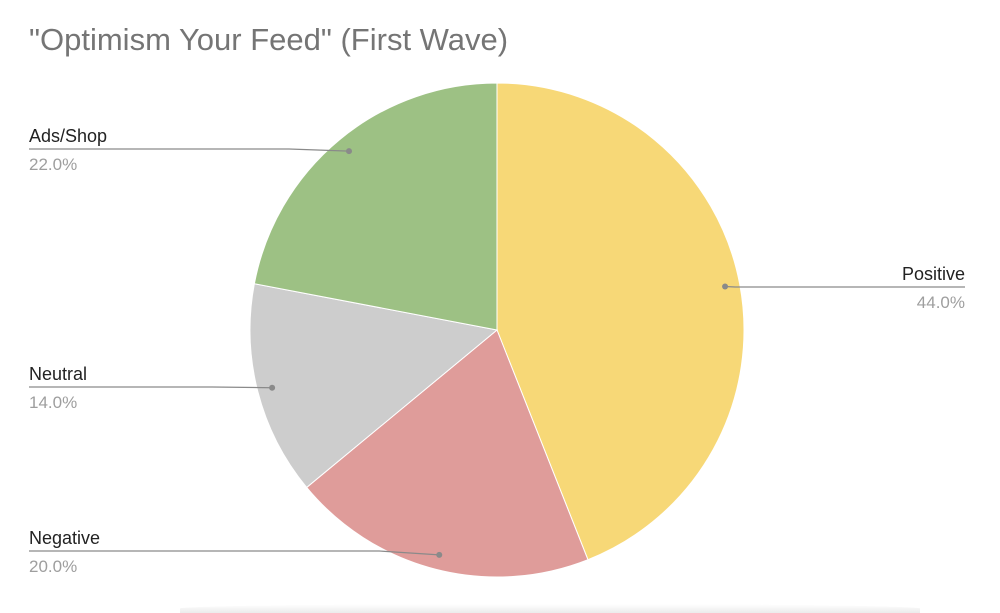 Image resolution: width=1000 pixels, height=613 pixels. I want to click on leader-dot-positive, so click(725, 286).